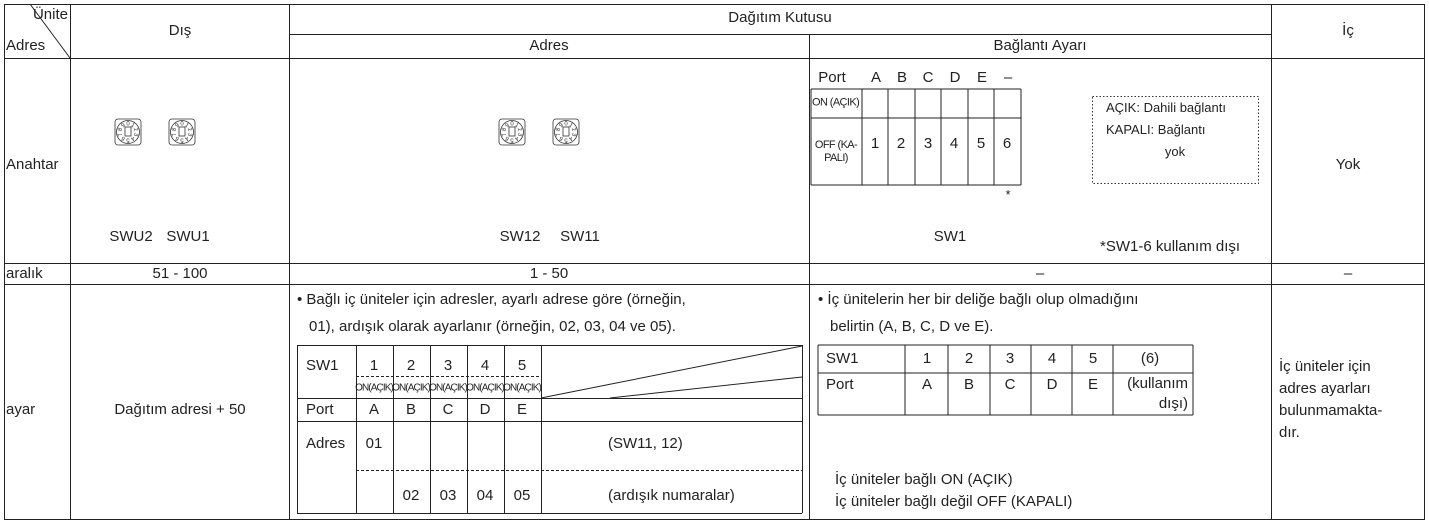  I want to click on cell-text: 05, so click(522, 495).